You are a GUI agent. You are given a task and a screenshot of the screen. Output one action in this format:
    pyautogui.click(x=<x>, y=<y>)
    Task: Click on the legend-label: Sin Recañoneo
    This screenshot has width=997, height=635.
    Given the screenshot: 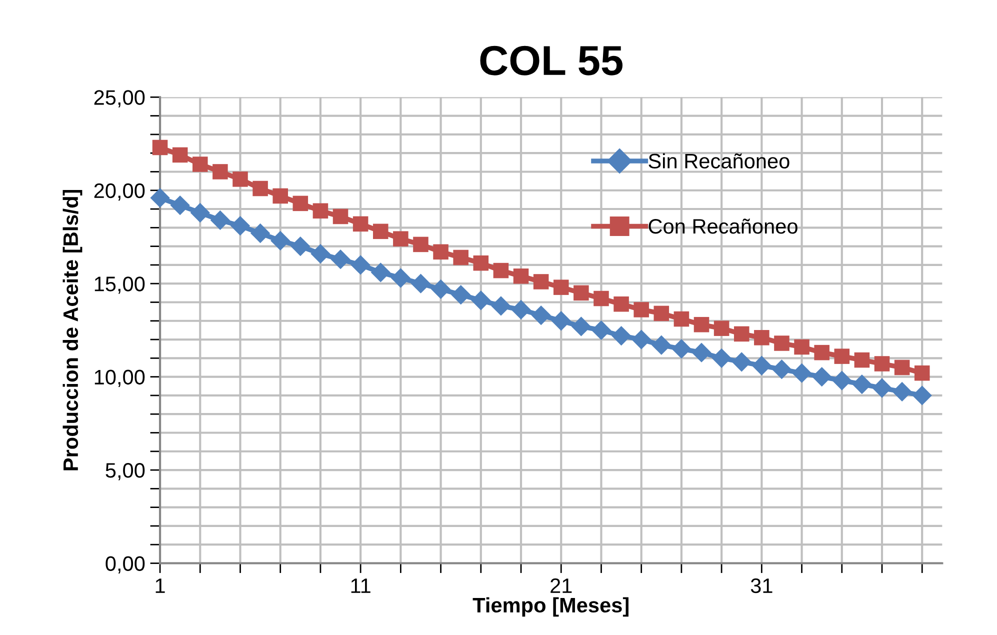 What is the action you would take?
    pyautogui.click(x=719, y=160)
    